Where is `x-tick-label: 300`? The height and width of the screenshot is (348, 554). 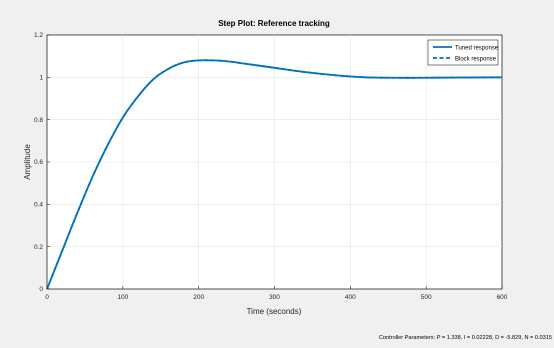 x-tick-label: 300 is located at coordinates (274, 297).